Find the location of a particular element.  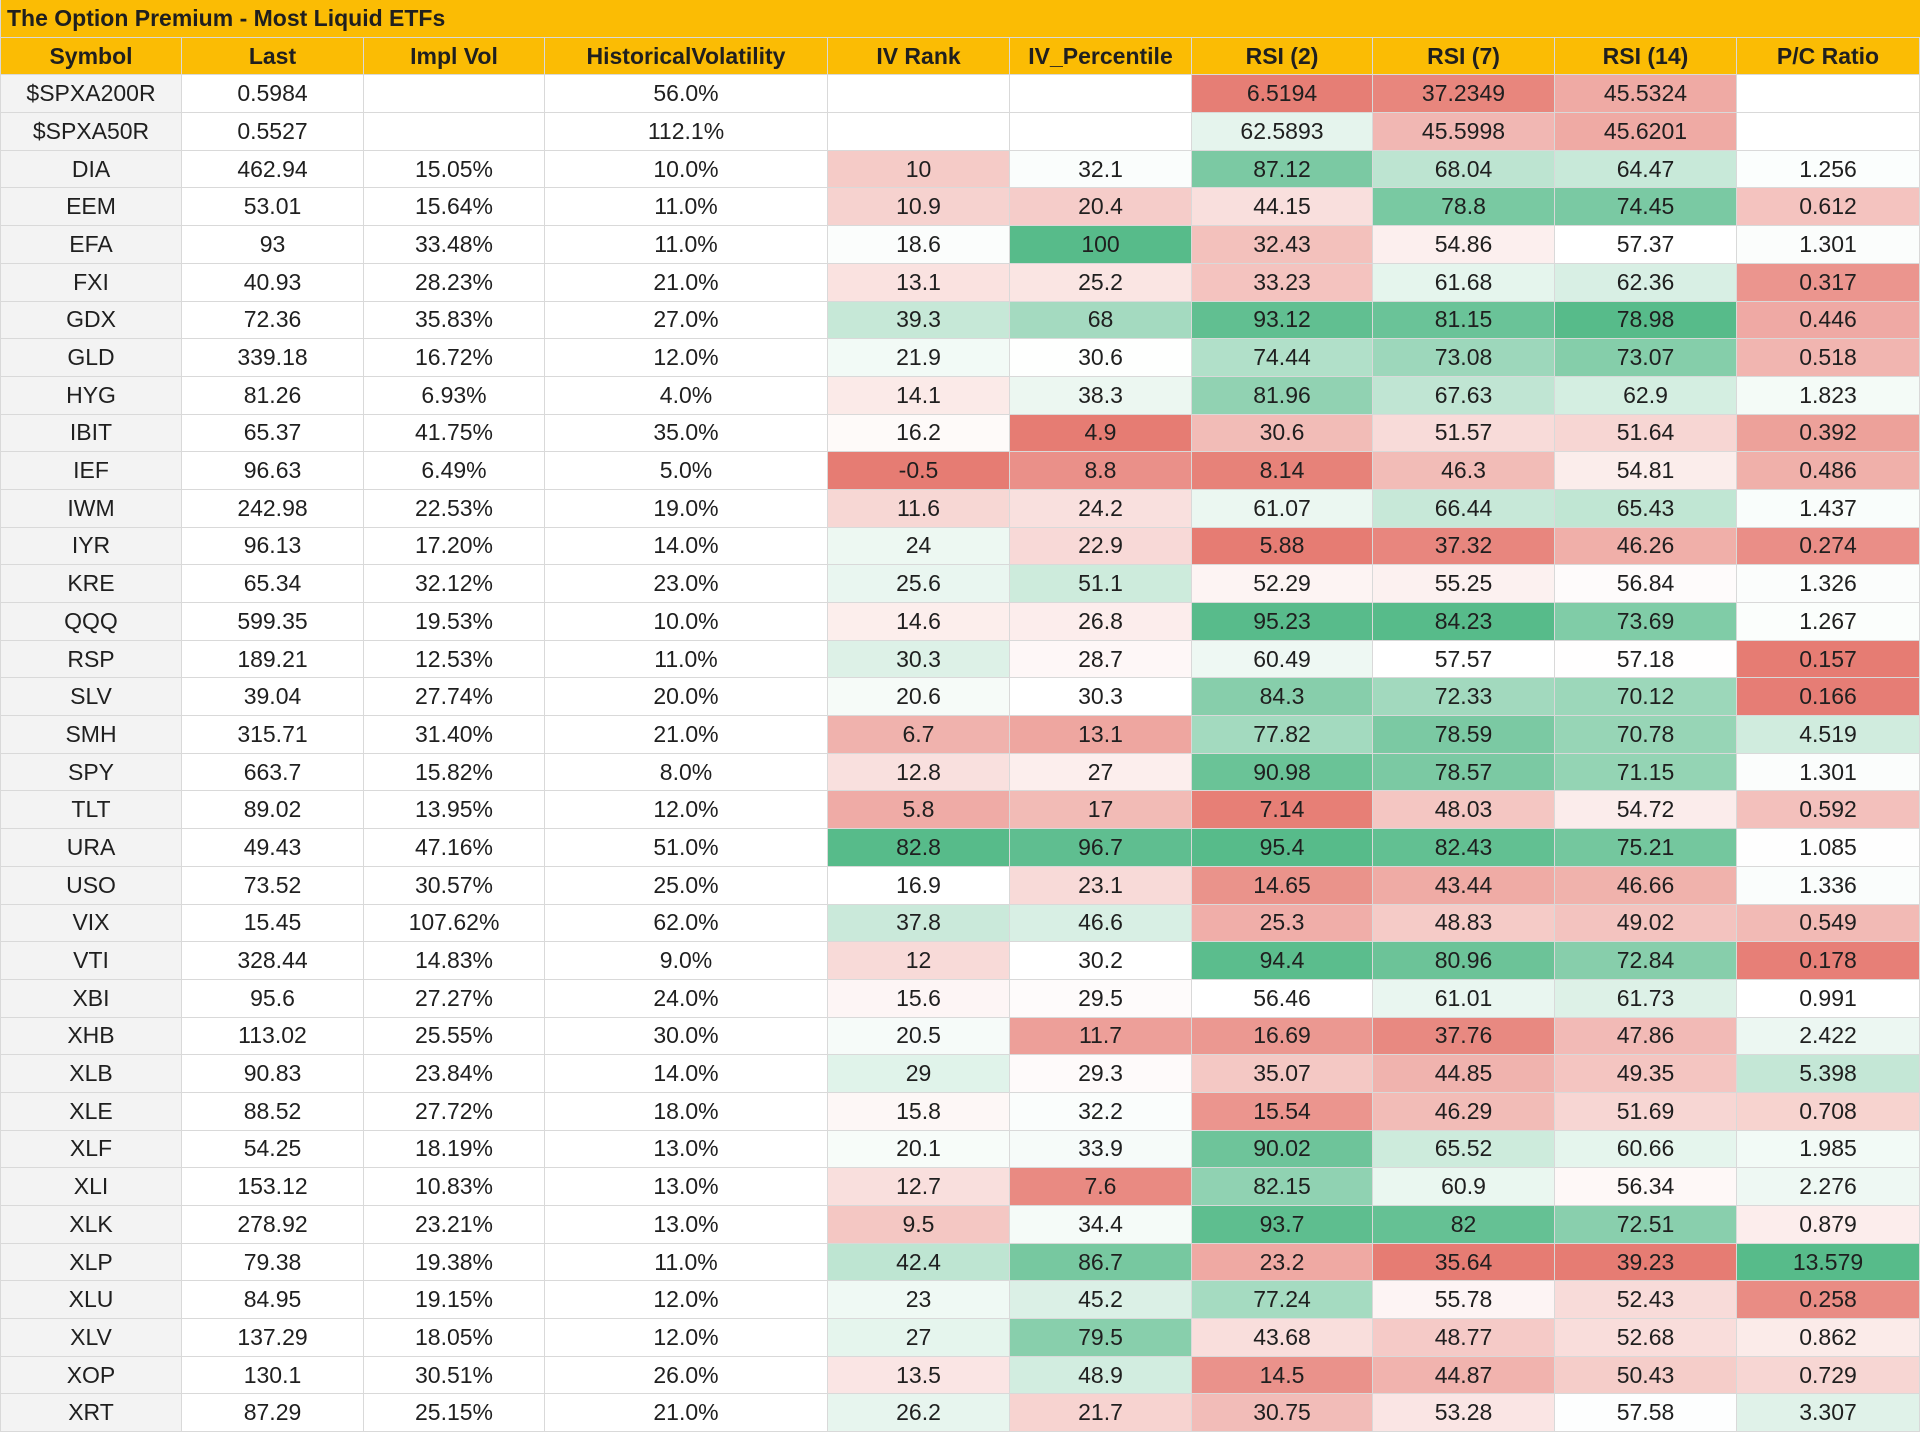

column-header-rsi-14: RSI (14) is located at coordinates (1646, 56).